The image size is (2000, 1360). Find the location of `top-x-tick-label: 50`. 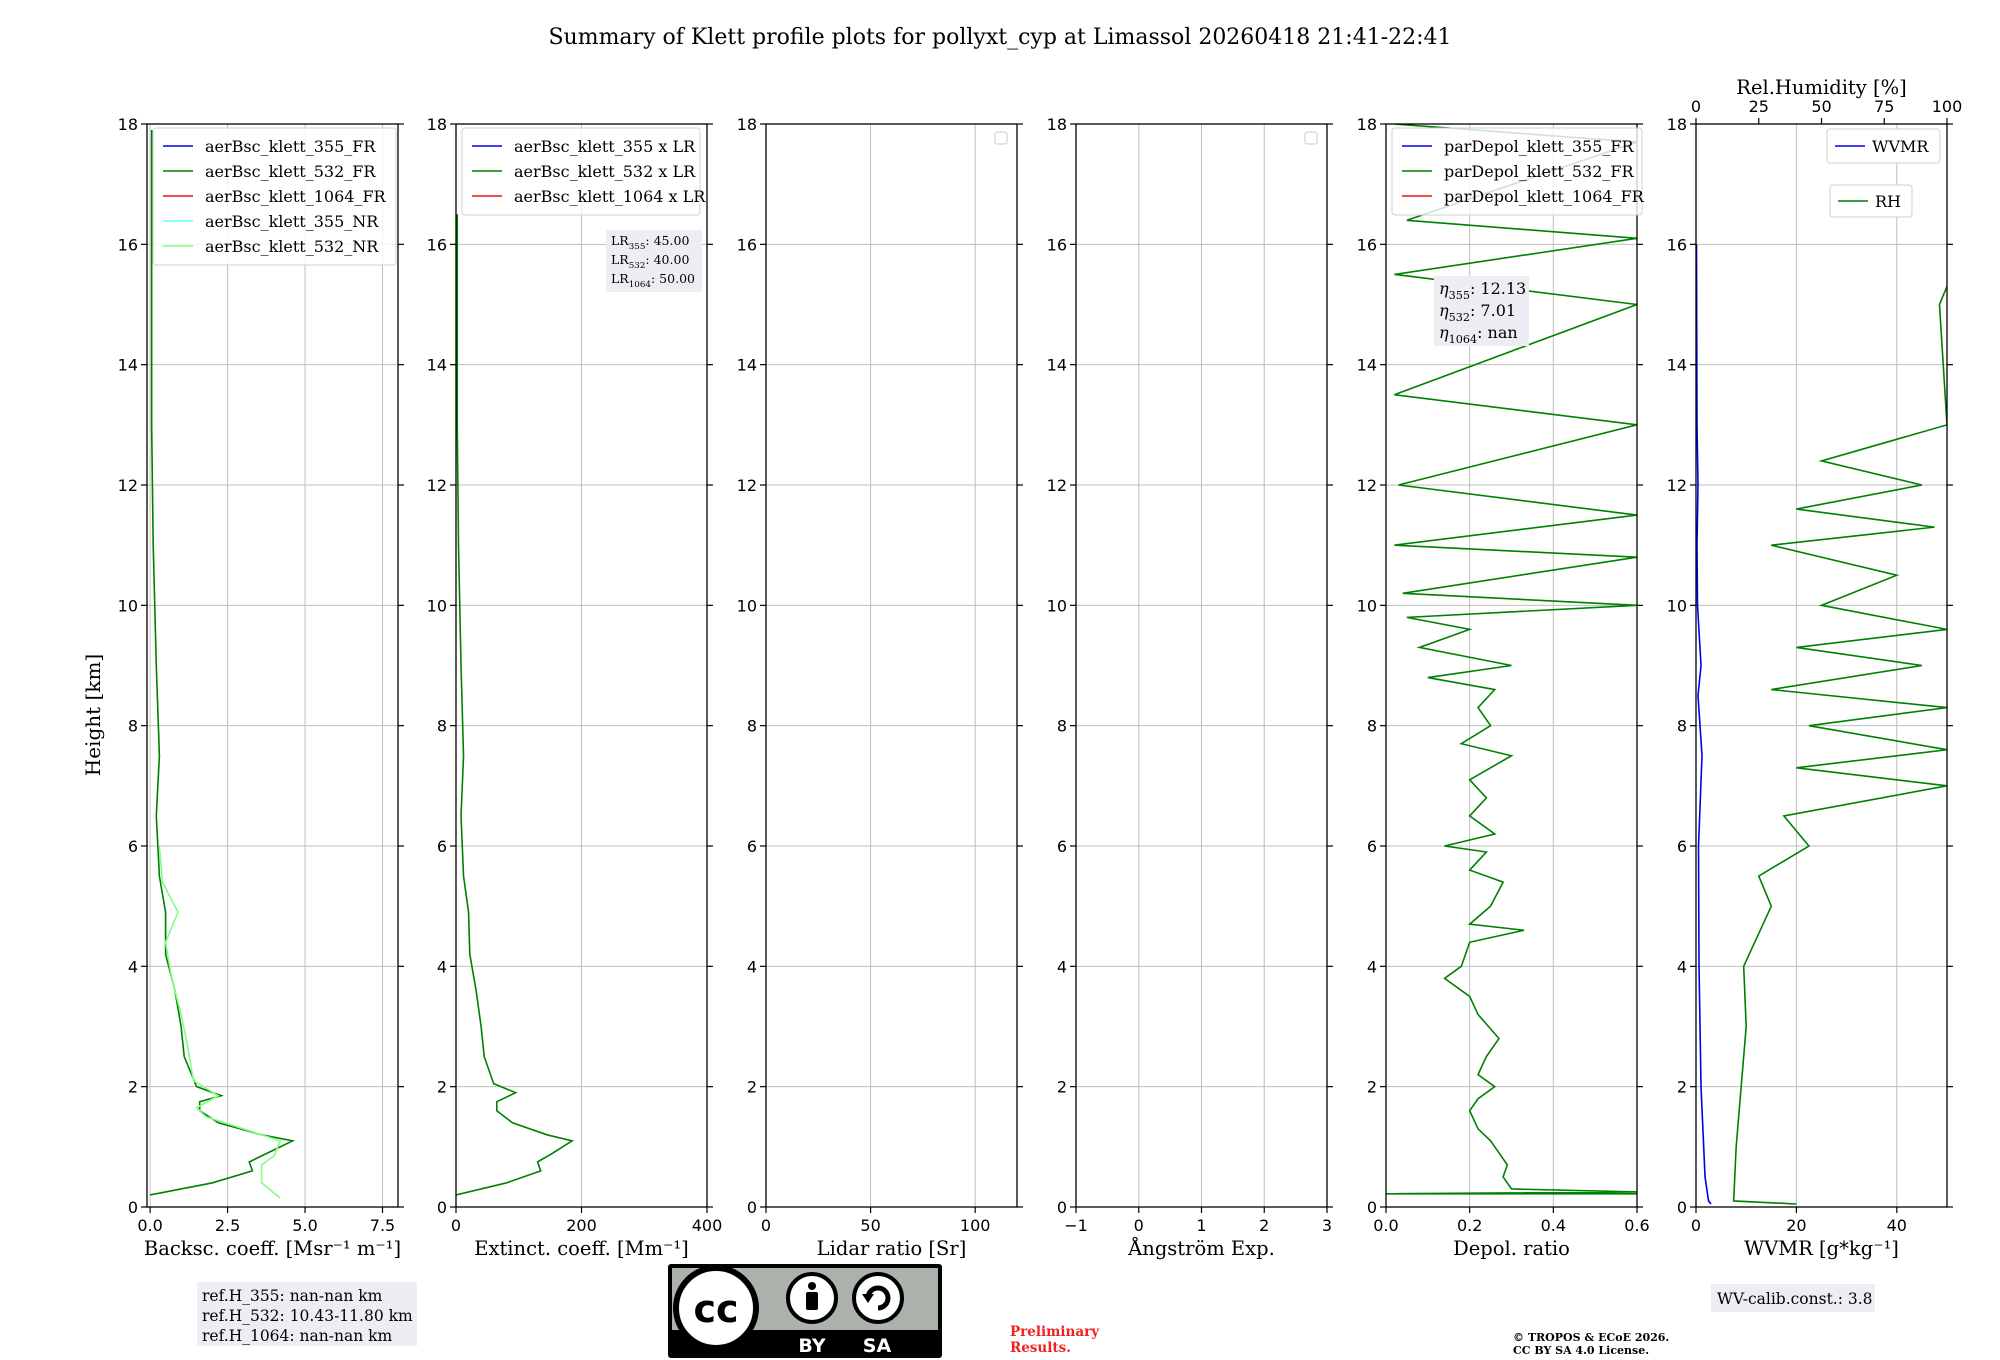

top-x-tick-label: 50 is located at coordinates (1821, 106).